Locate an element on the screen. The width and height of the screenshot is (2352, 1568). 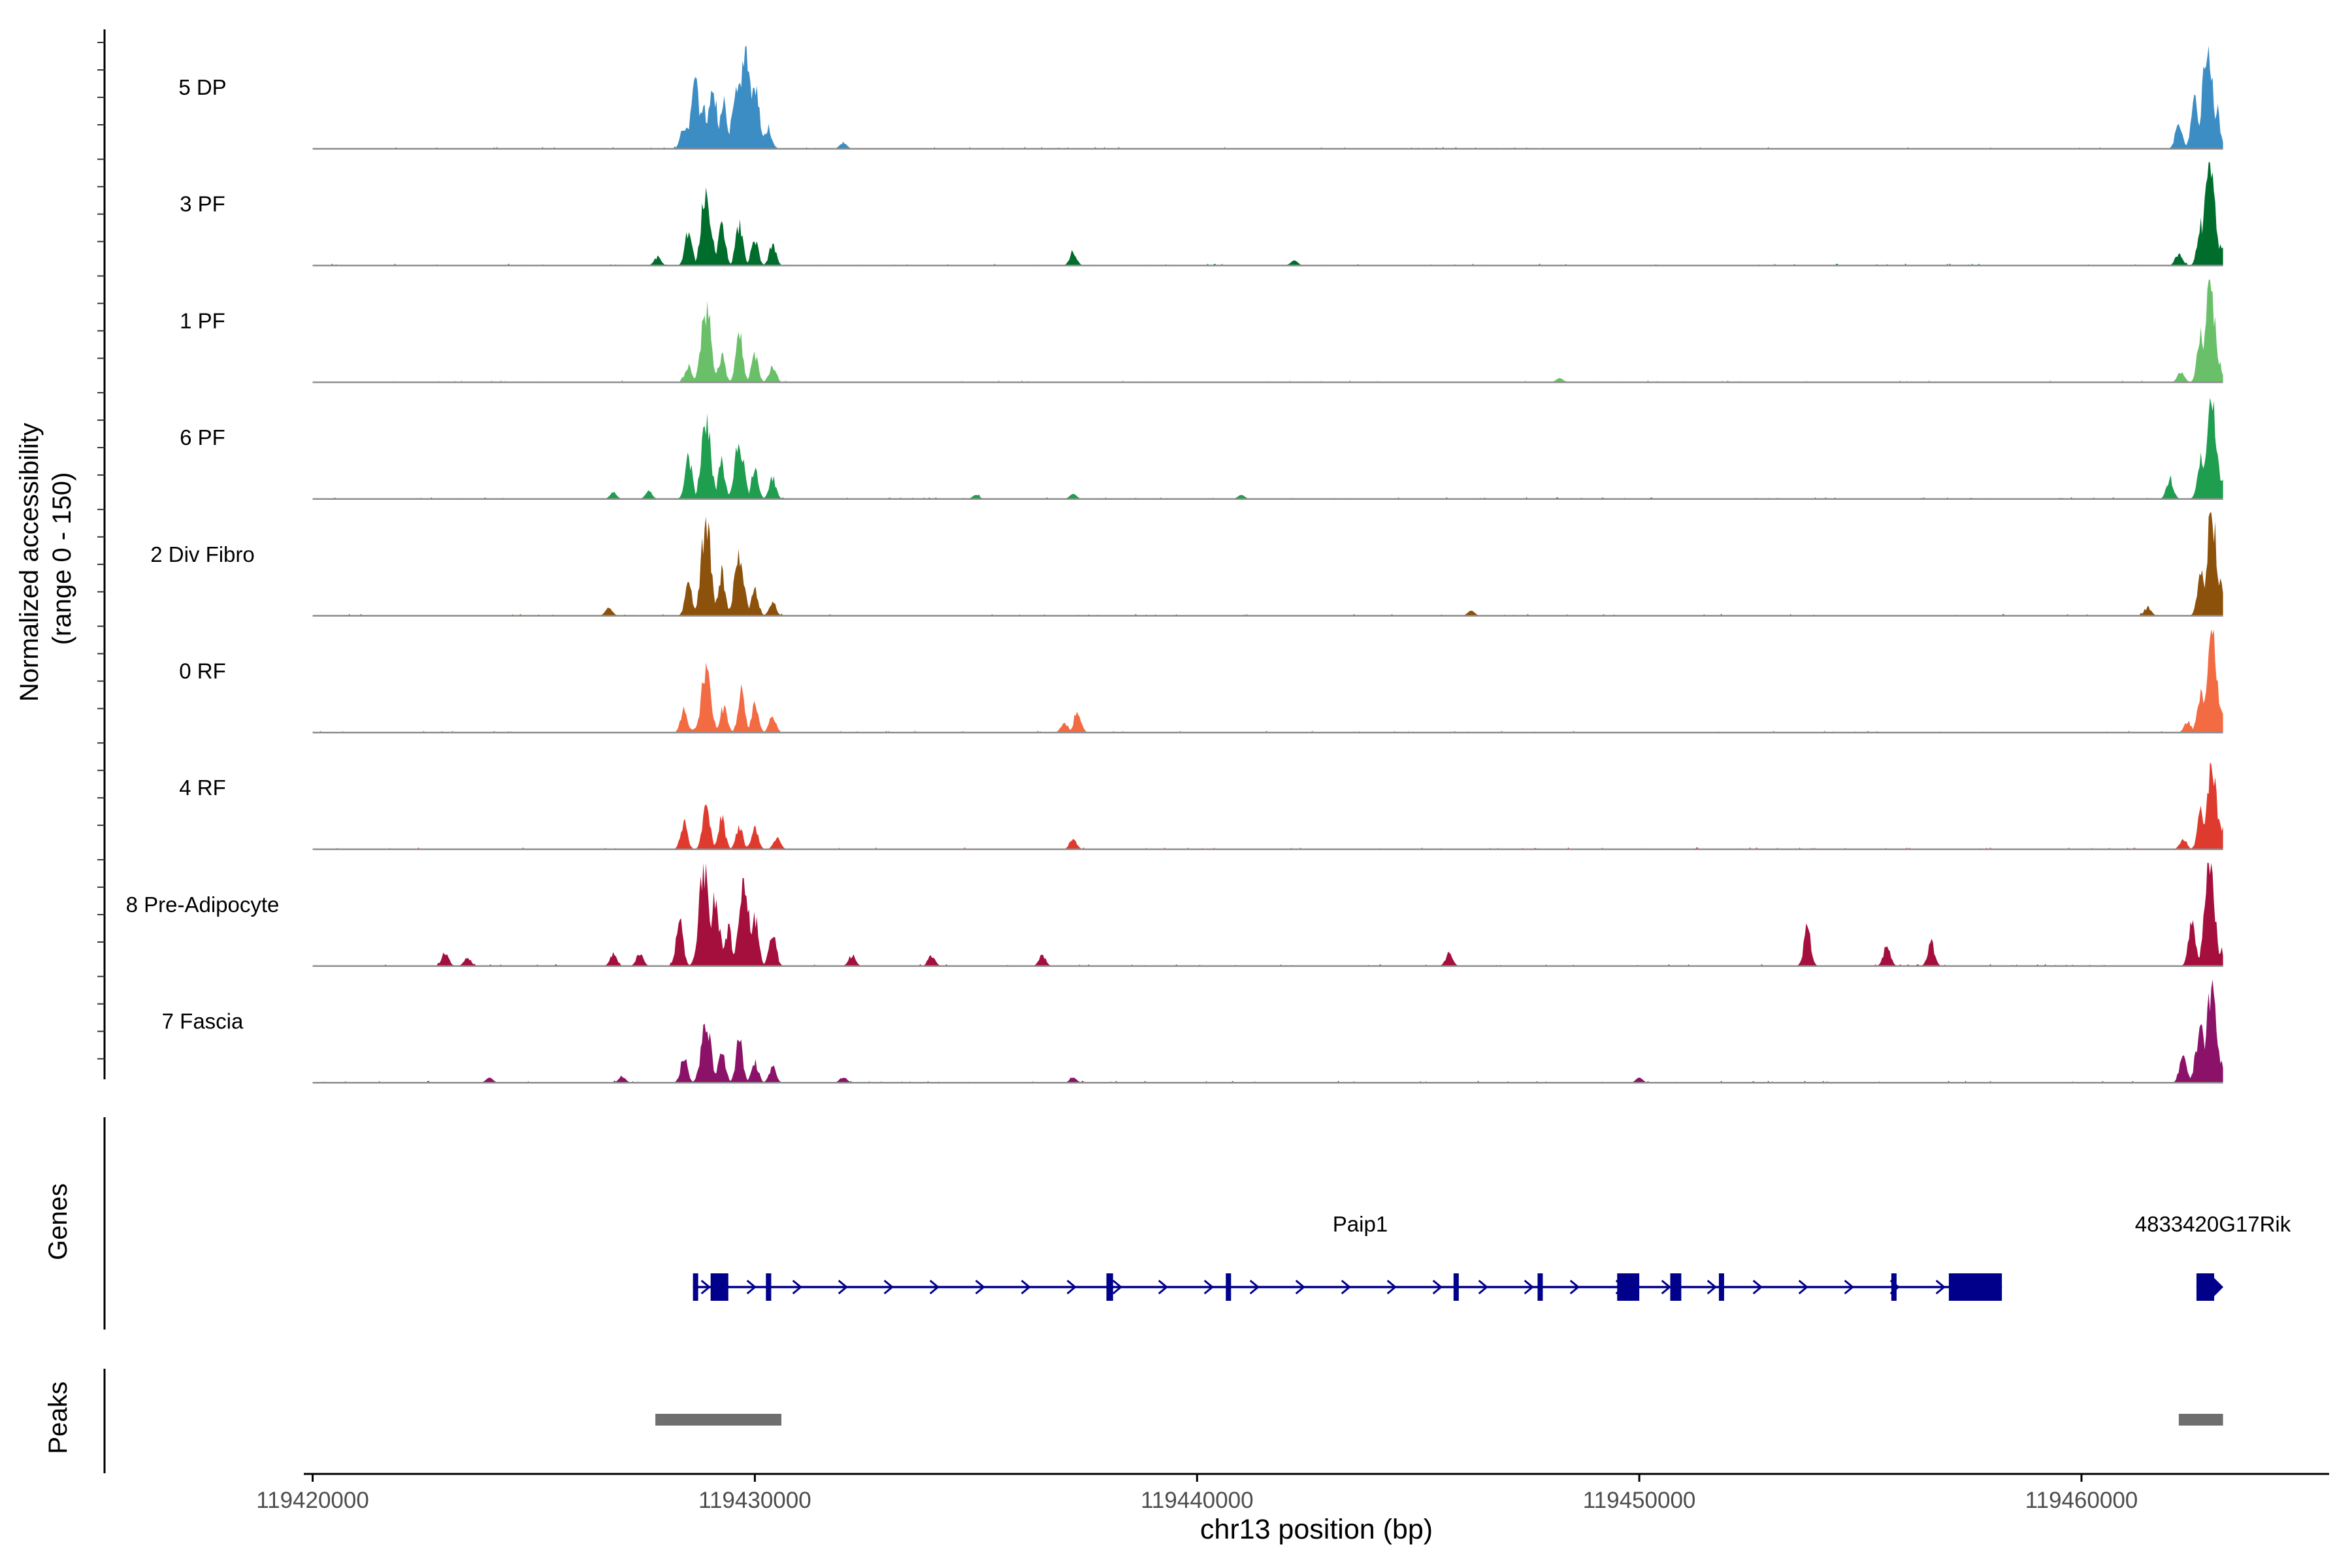
gene-end-arrow is located at coordinates (2219, 1287).